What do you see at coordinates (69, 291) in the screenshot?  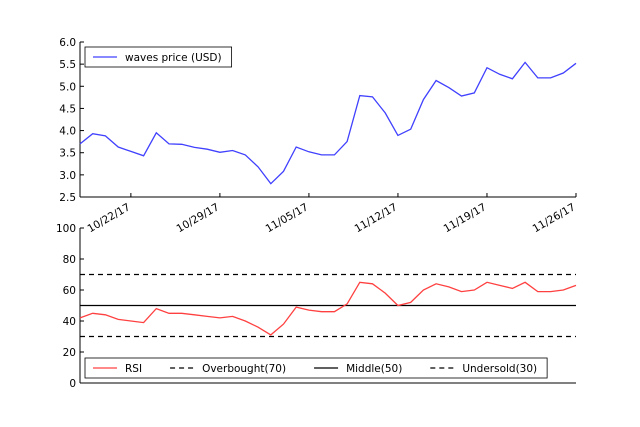 I see `y-tick-label: 60` at bounding box center [69, 291].